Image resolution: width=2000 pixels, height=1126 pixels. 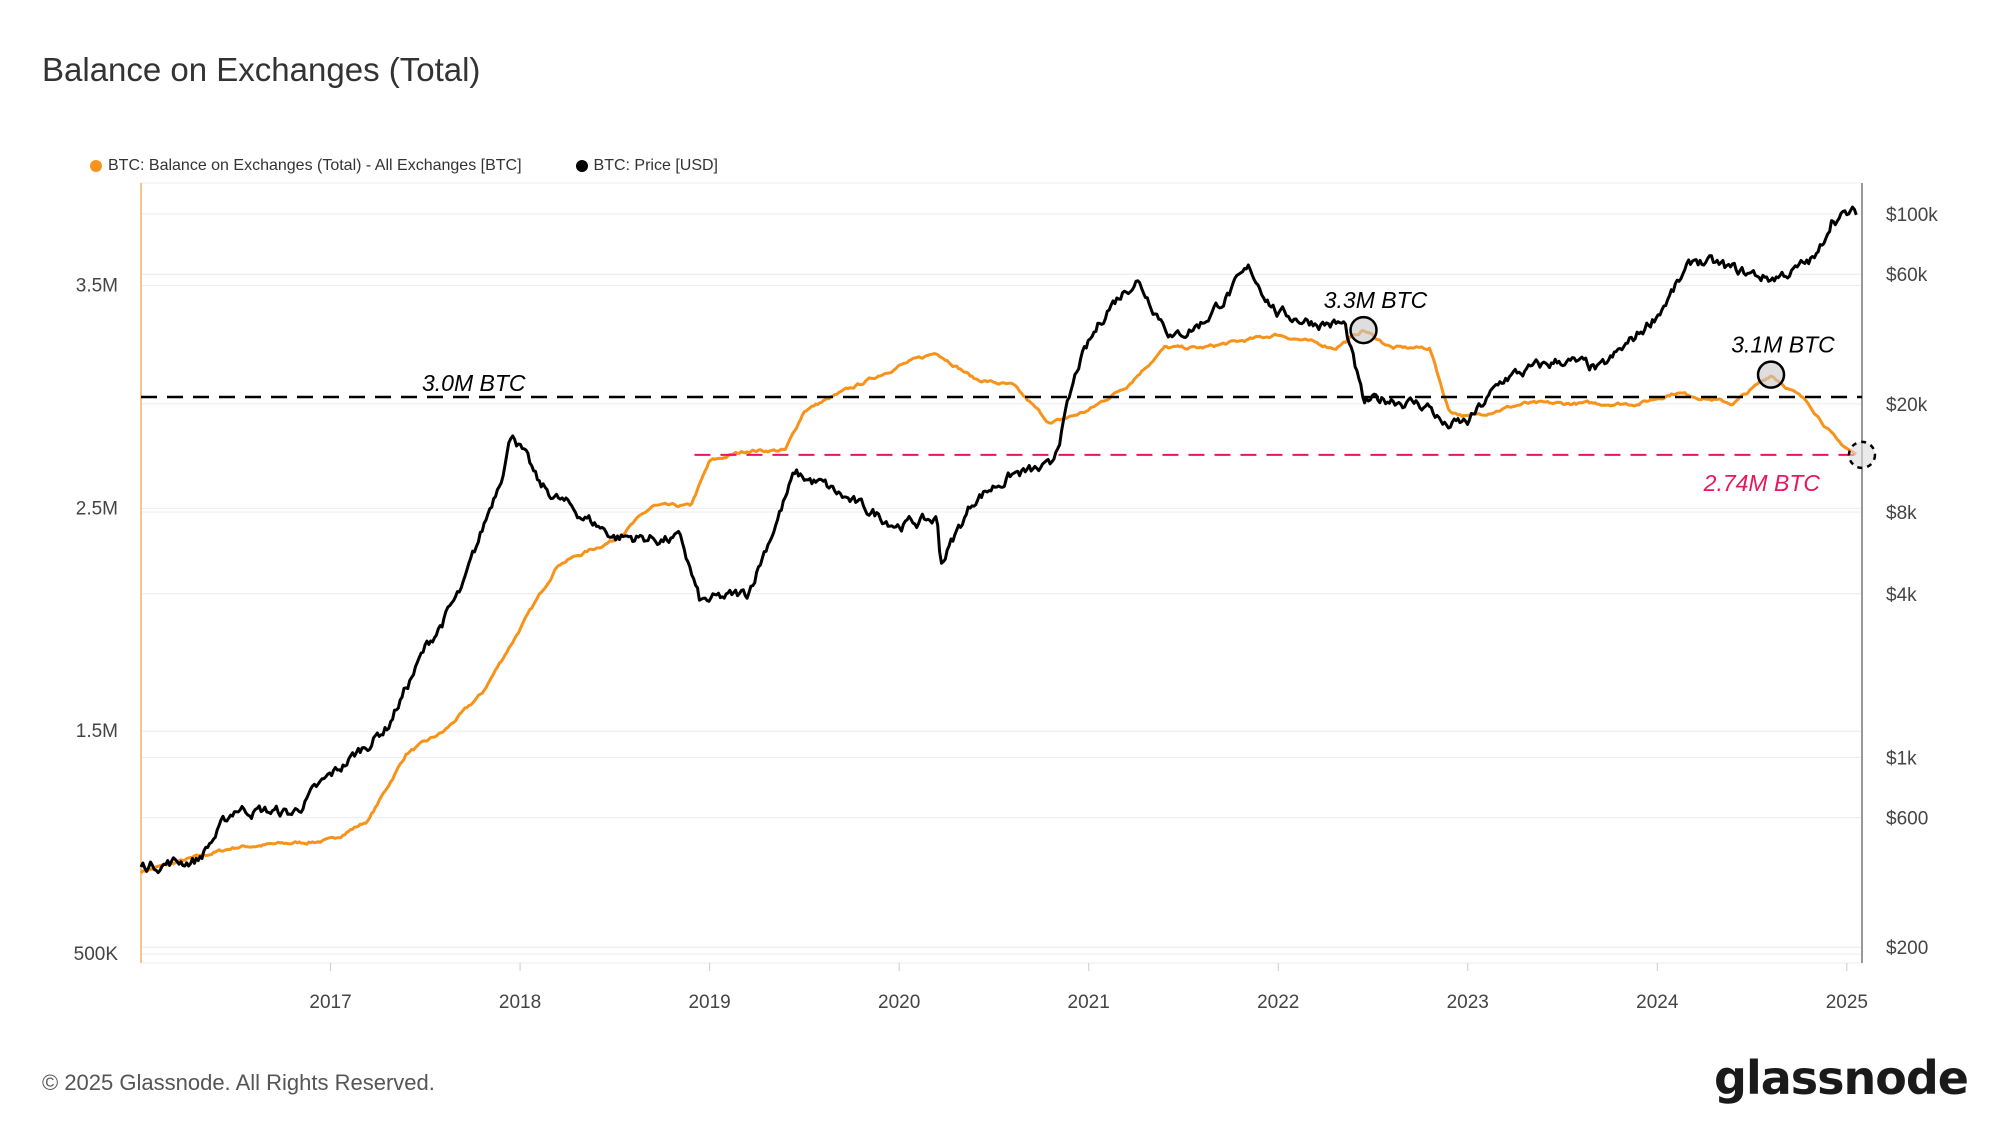 What do you see at coordinates (238, 1082) in the screenshot?
I see `copyright-footer: © 2025 Glassnode. All Rights Reserved.` at bounding box center [238, 1082].